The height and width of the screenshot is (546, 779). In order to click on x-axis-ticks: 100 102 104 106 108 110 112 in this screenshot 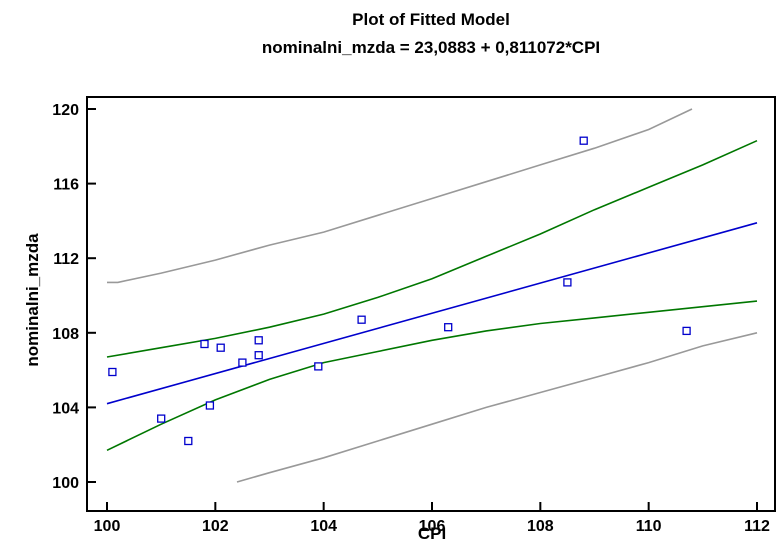, I will do `click(432, 518)`.